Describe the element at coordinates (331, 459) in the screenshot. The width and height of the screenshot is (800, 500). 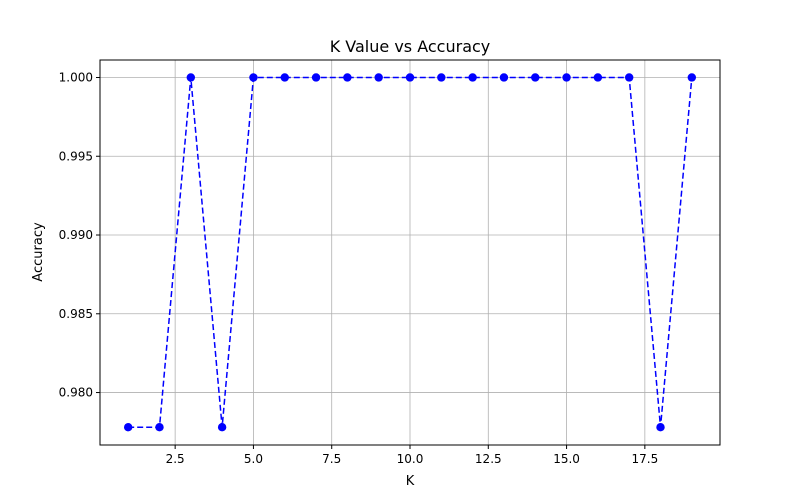
I see `x-tick-label: 7.5` at that location.